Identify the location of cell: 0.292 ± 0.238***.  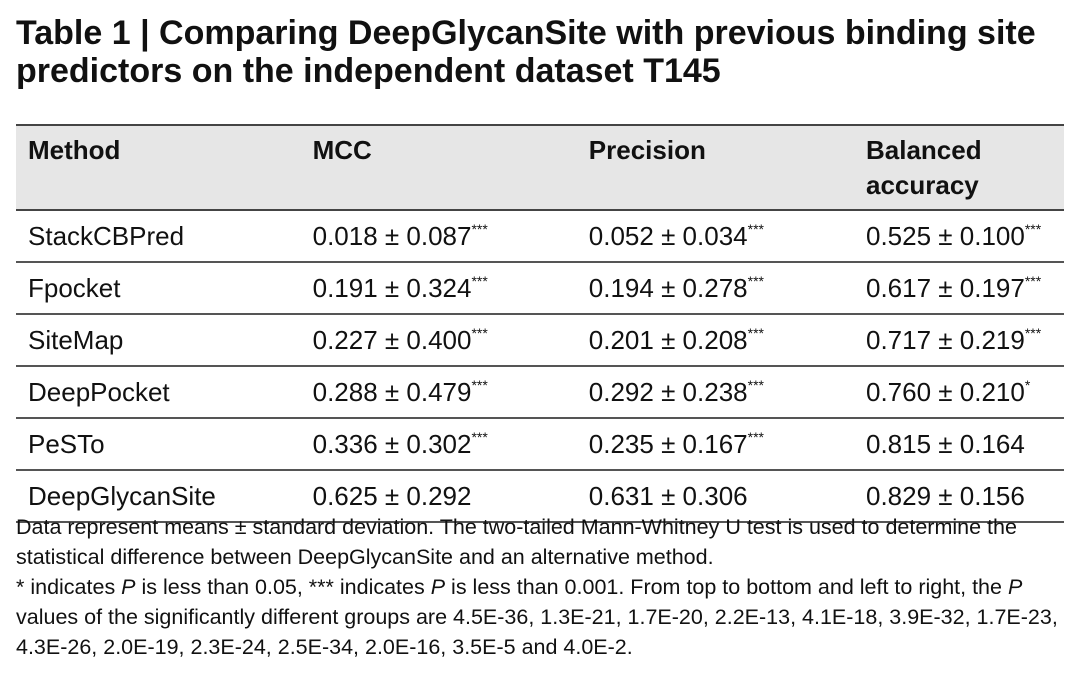
(715, 392).